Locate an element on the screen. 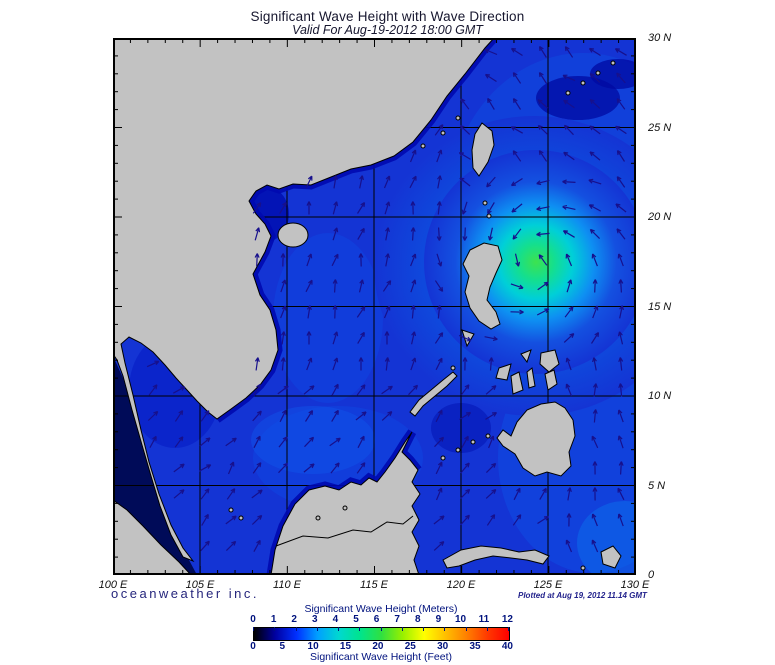 The height and width of the screenshot is (665, 775). land-samar is located at coordinates (549, 361).